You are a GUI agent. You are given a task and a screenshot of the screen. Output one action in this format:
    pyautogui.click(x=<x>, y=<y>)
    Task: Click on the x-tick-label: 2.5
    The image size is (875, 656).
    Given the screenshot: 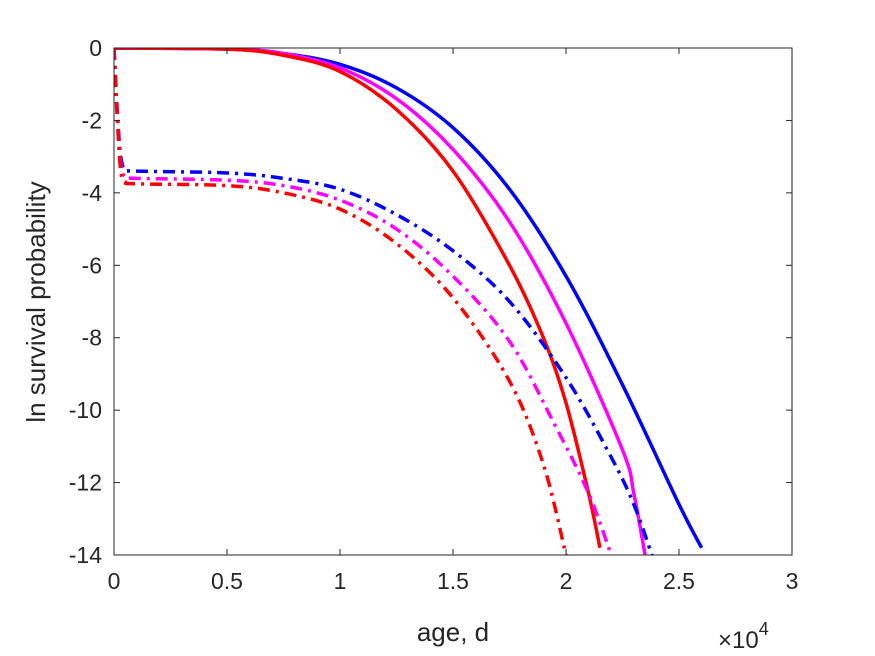 What is the action you would take?
    pyautogui.click(x=679, y=581)
    